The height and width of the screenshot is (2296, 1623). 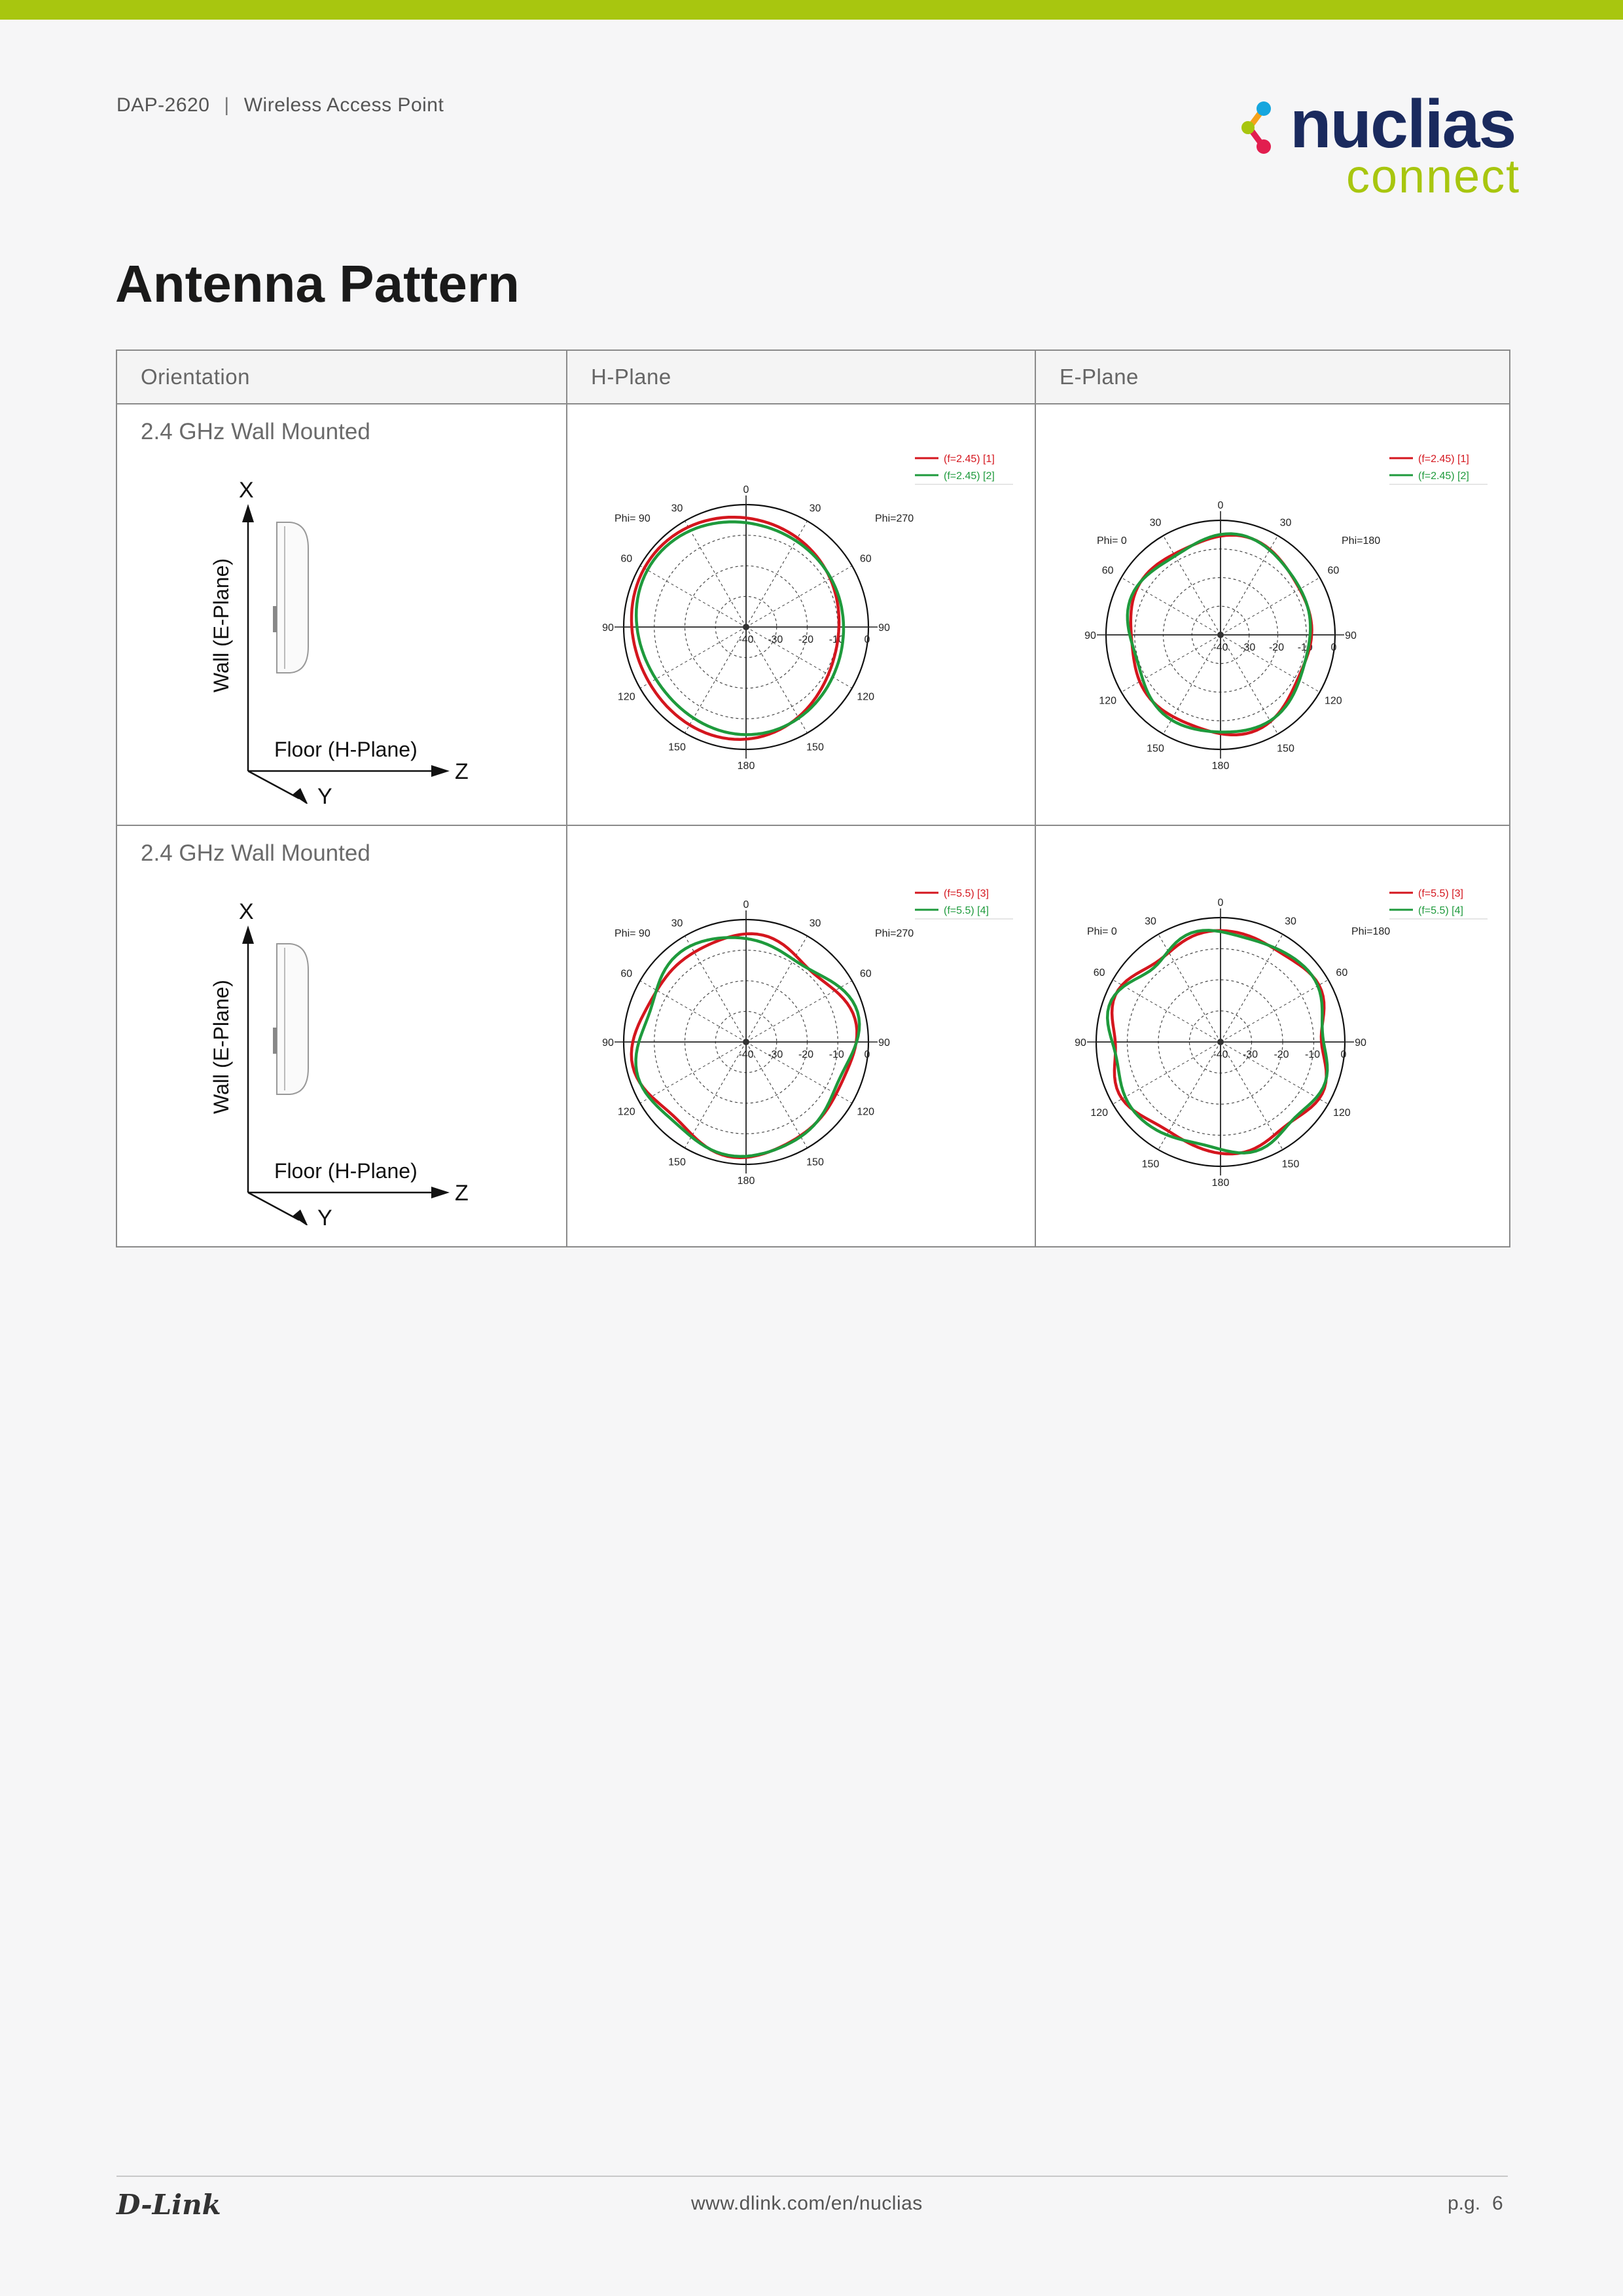 I want to click on page-number: p.g. 6, so click(x=1475, y=2204).